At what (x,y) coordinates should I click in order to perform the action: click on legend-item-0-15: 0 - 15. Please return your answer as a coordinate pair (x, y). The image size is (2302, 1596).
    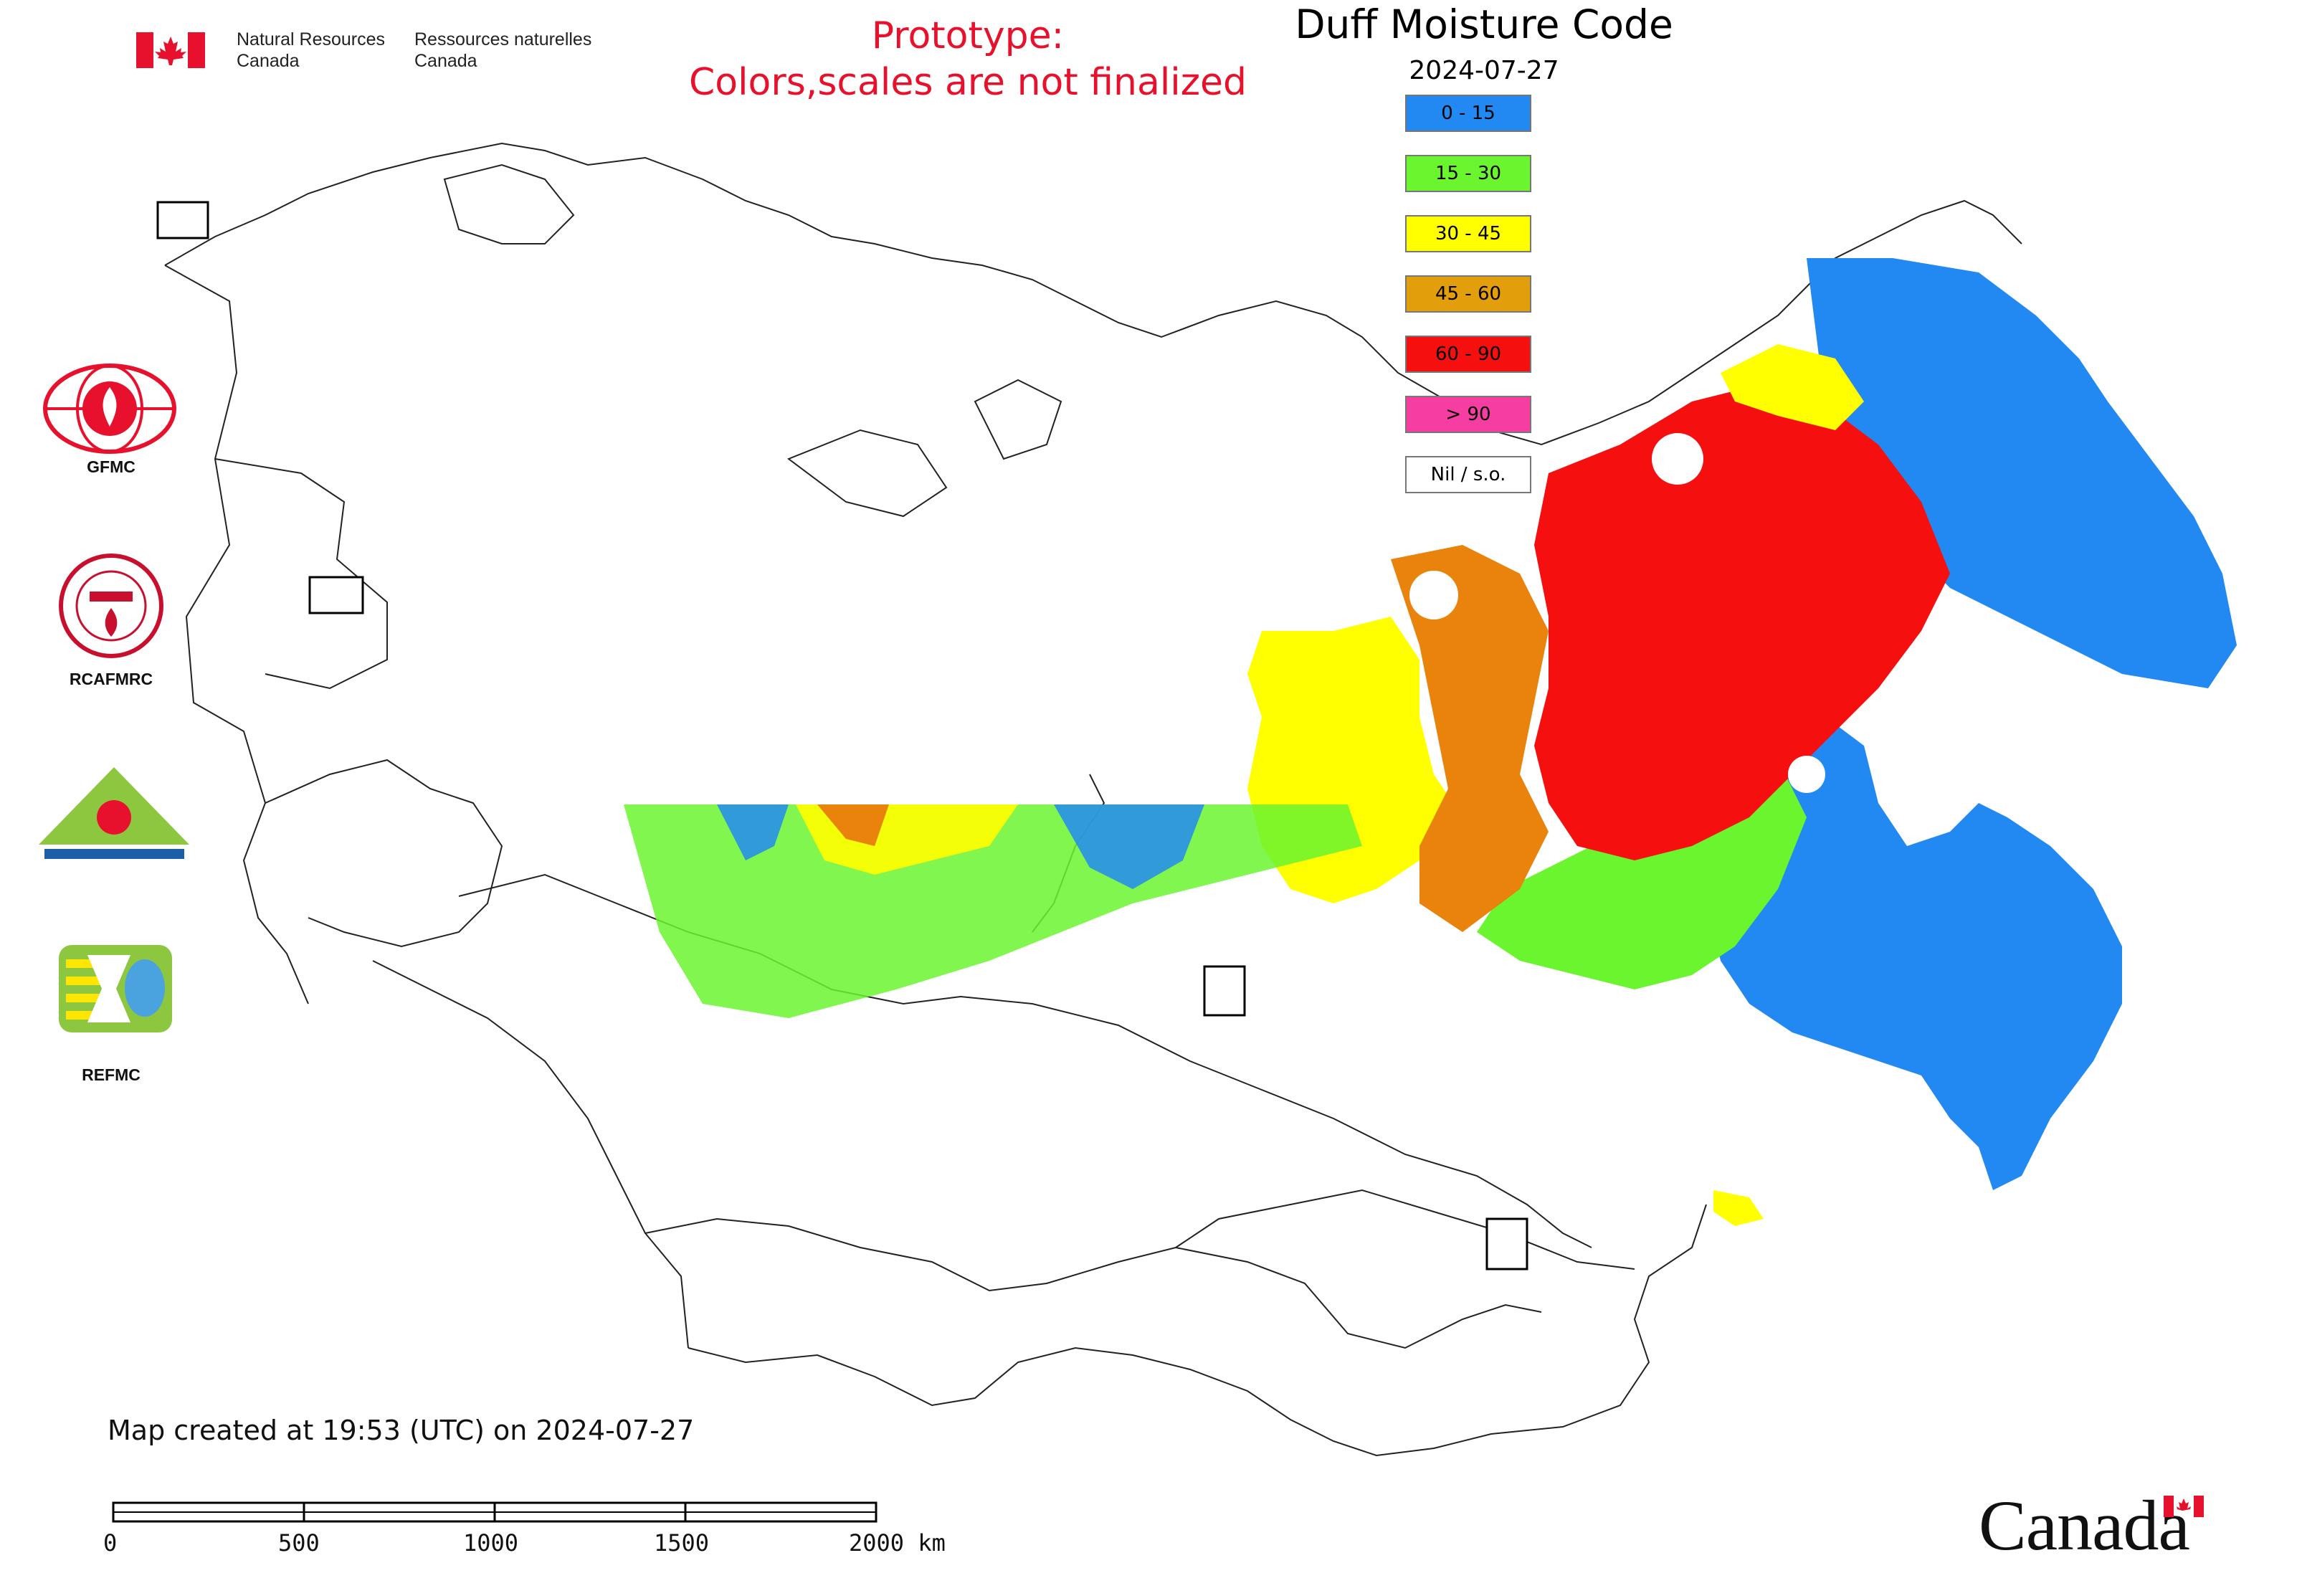
    Looking at the image, I should click on (1468, 113).